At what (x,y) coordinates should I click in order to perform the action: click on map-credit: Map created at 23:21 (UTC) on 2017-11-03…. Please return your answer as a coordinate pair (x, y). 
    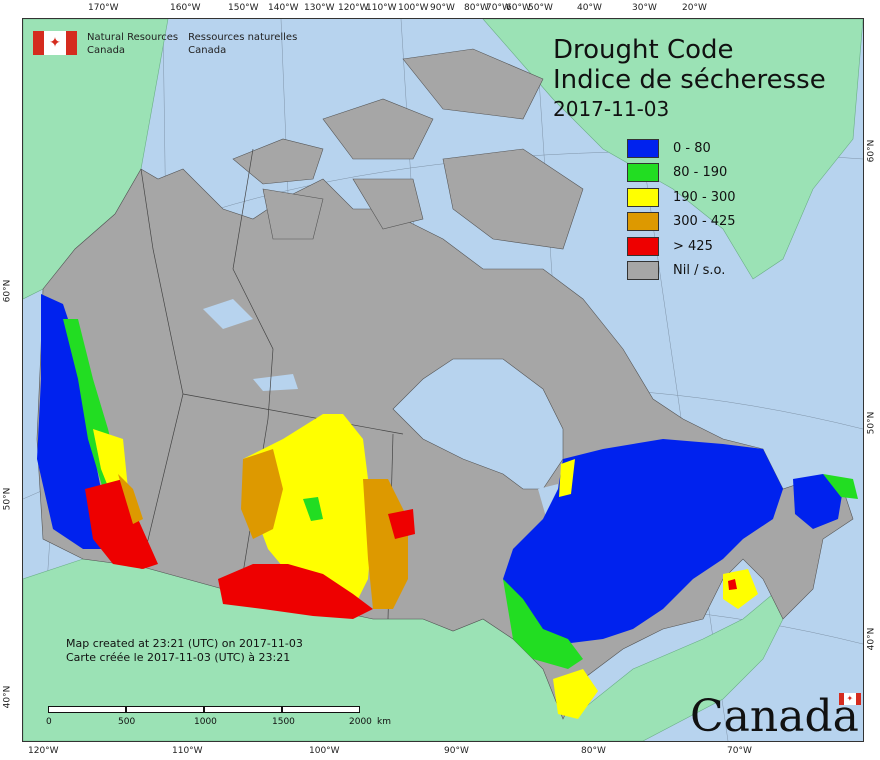
    Looking at the image, I should click on (184, 651).